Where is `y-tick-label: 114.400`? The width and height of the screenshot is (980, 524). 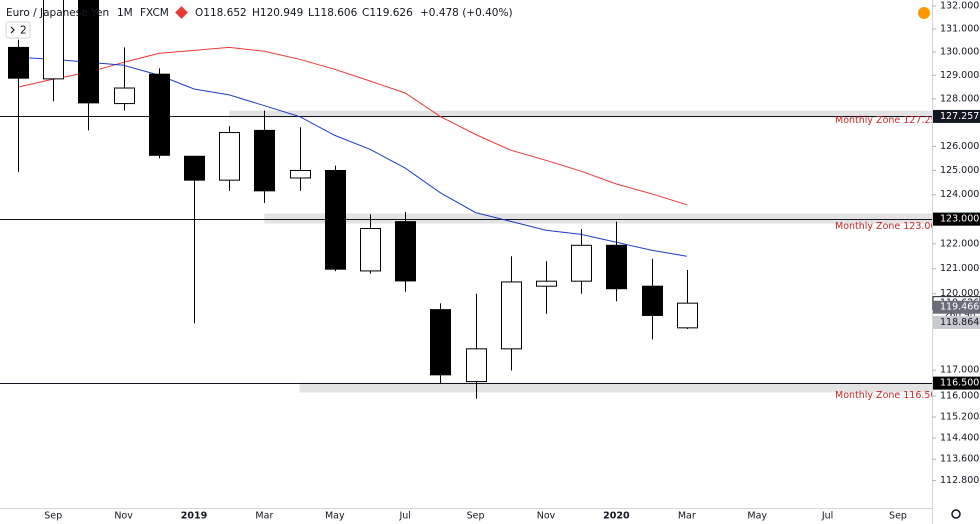
y-tick-label: 114.400 is located at coordinates (959, 438).